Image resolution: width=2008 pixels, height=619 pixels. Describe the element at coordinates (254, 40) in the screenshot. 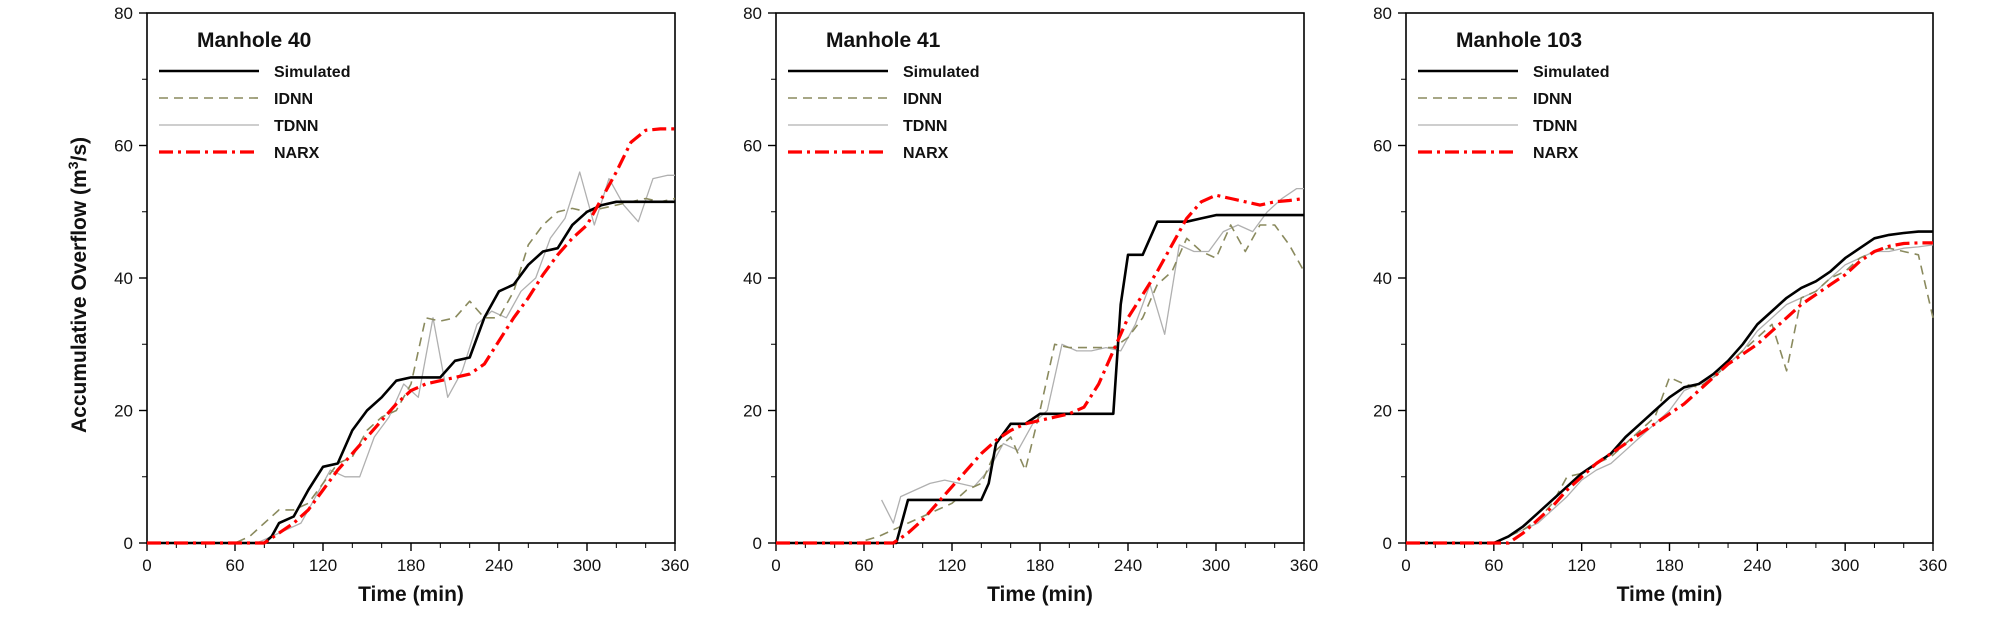

I see `panel-title: Manhole 40` at that location.